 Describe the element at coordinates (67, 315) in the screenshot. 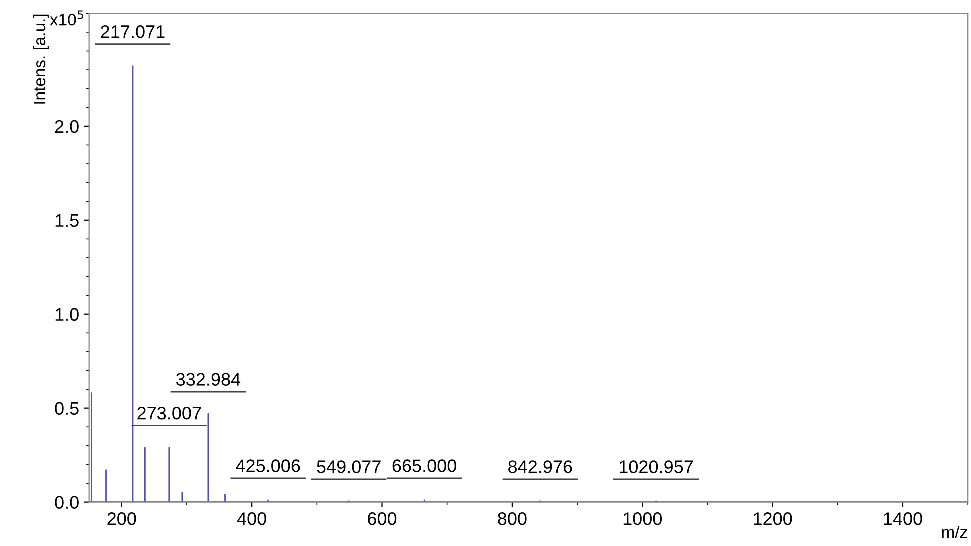

I see `y-tick-label: 1.0` at that location.